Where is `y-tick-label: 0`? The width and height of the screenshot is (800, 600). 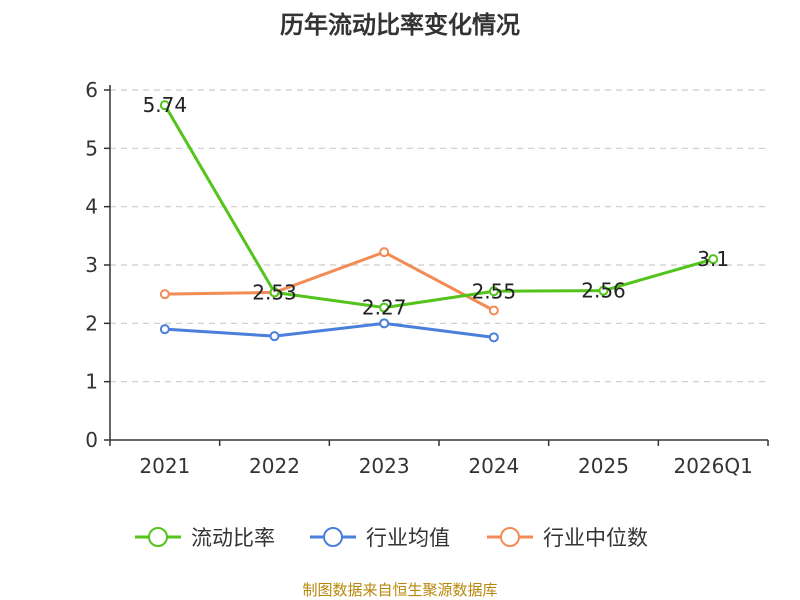
y-tick-label: 0 is located at coordinates (91, 440).